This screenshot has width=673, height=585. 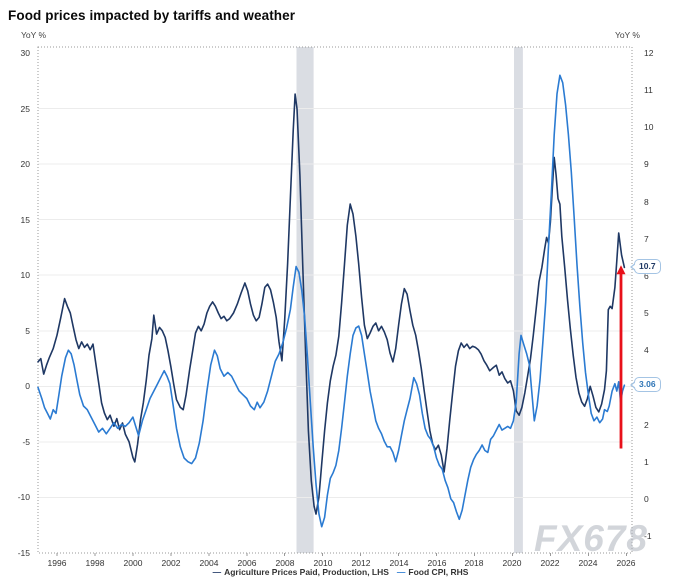 I want to click on latest-value-callout-foodcpi: 3.06, so click(x=645, y=384).